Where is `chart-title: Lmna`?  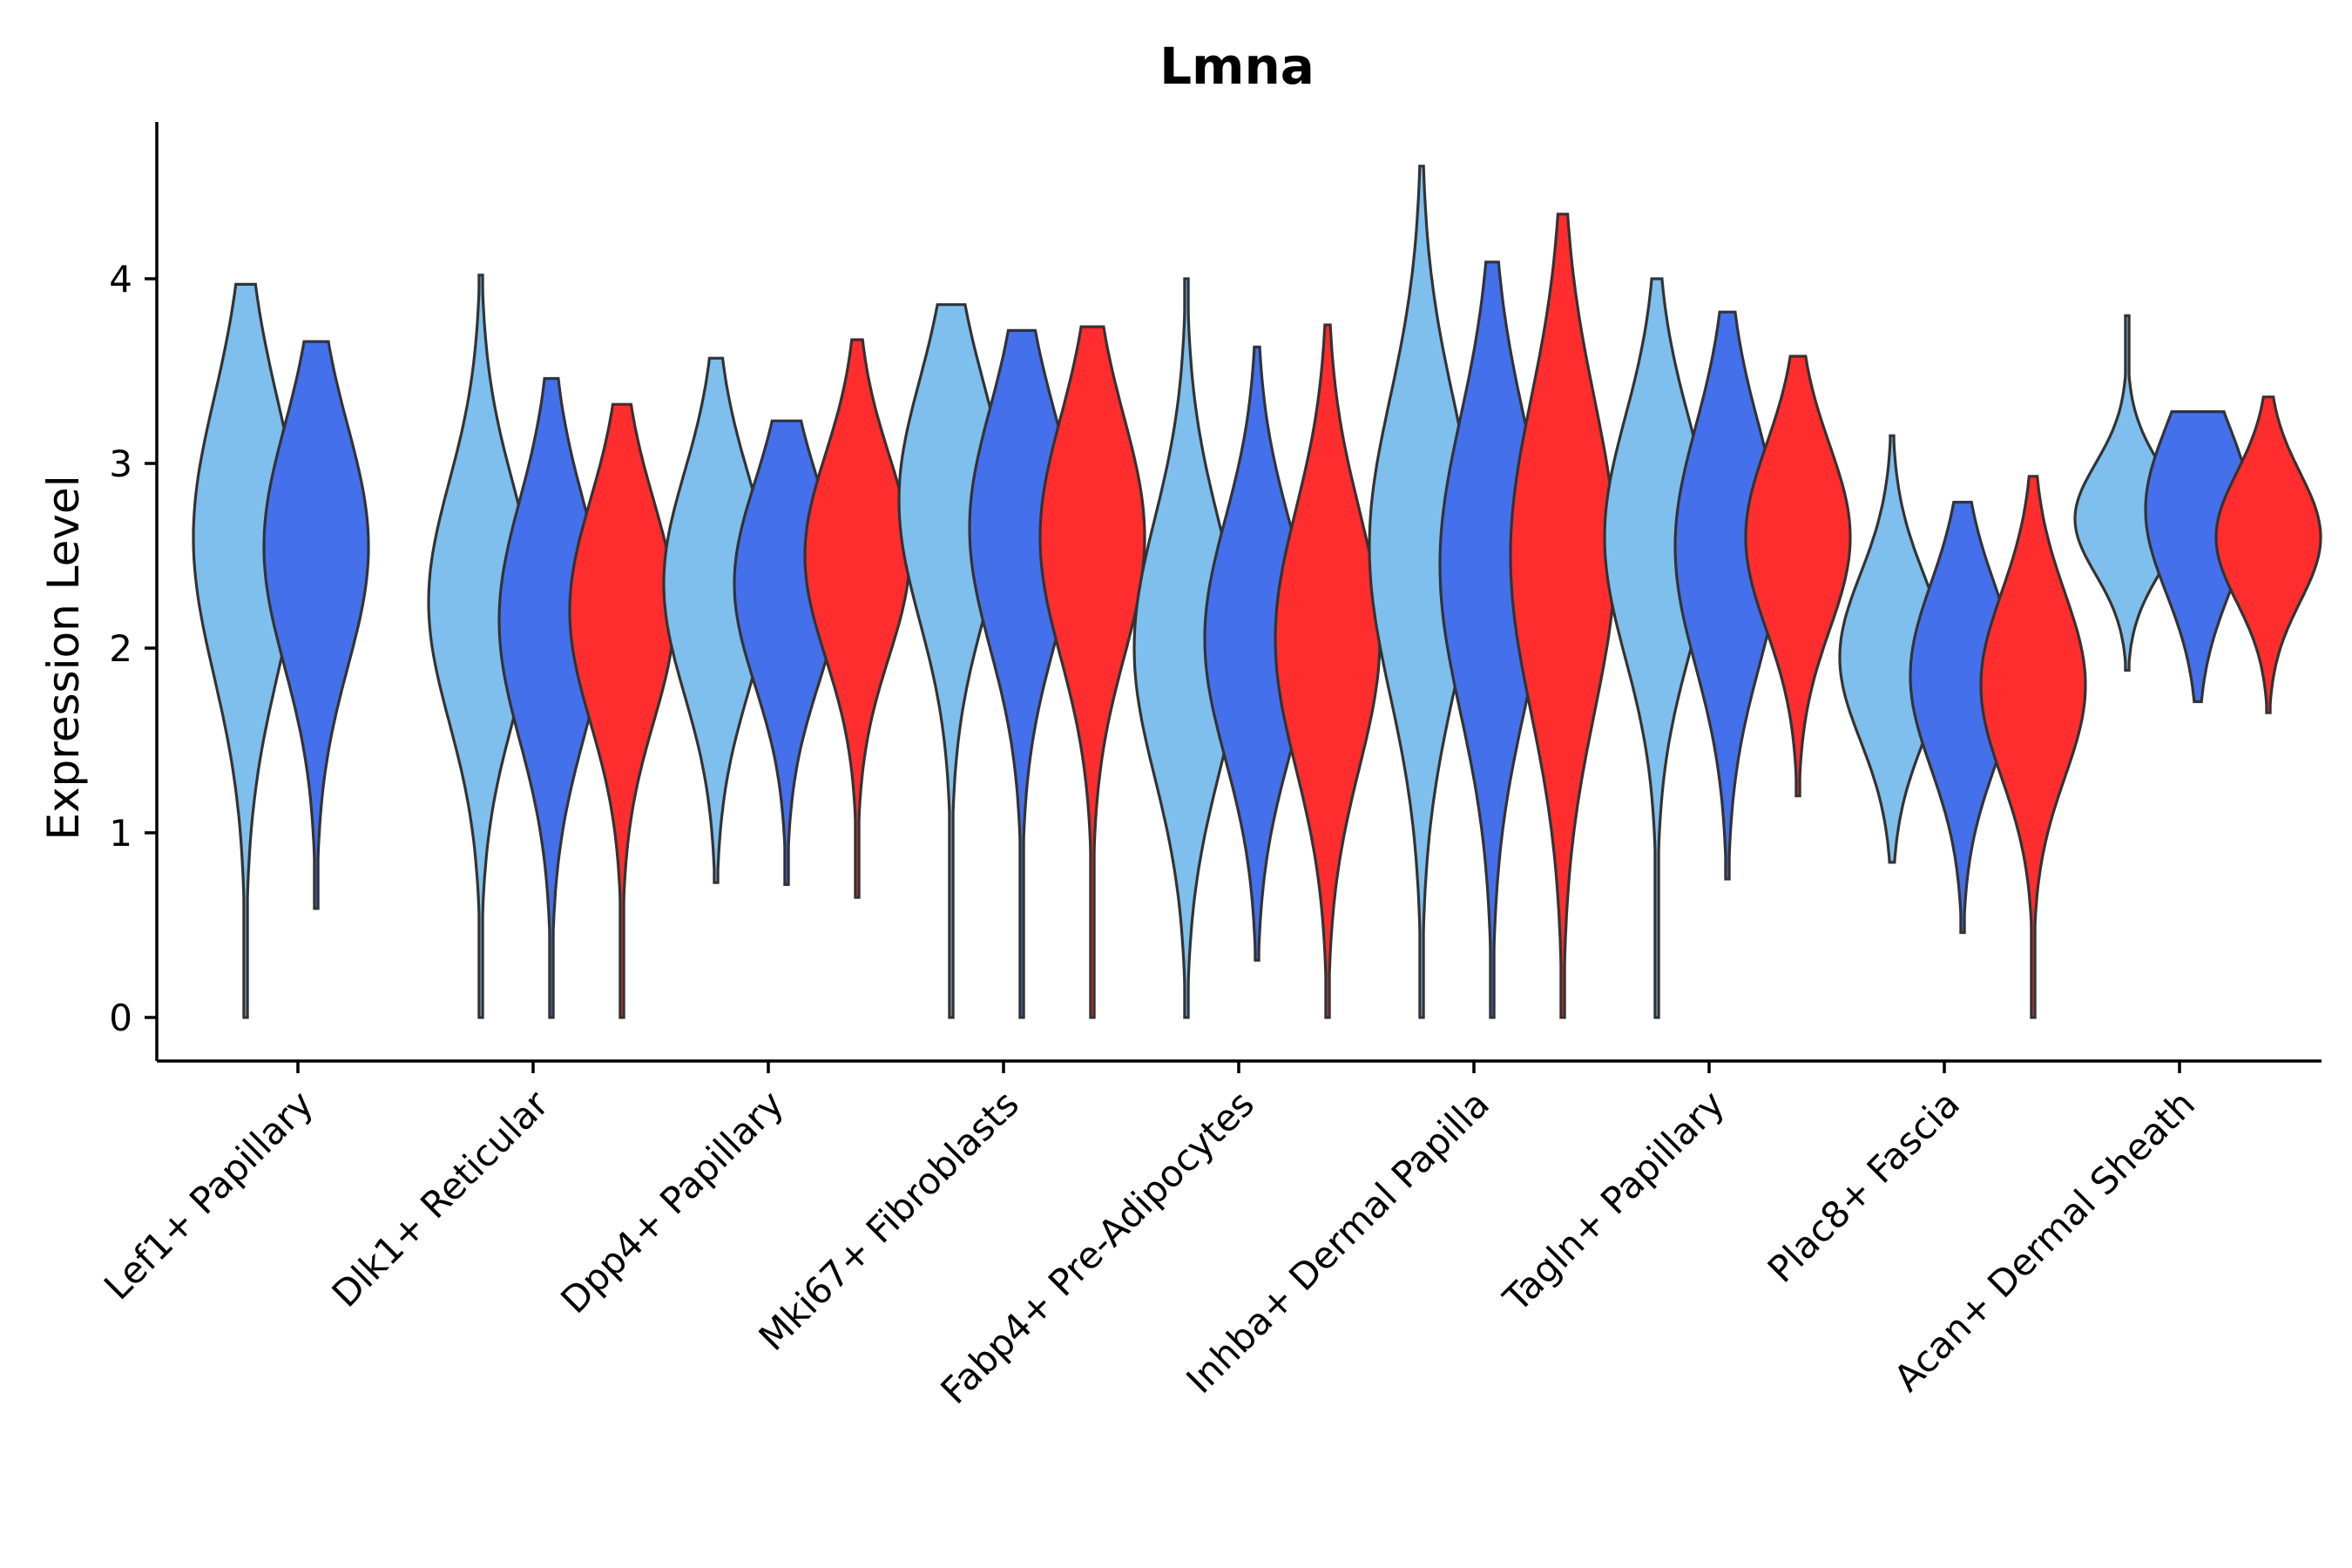 chart-title: Lmna is located at coordinates (1237, 66).